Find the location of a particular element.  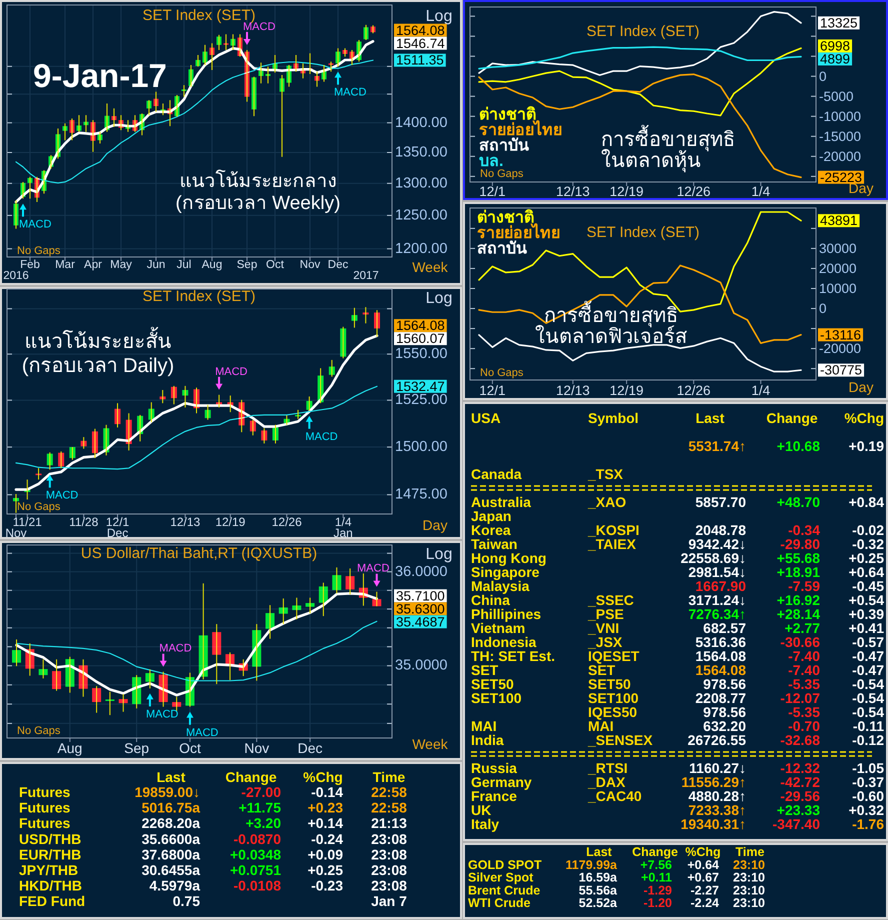

text: -0.45 is located at coordinates (868, 586).